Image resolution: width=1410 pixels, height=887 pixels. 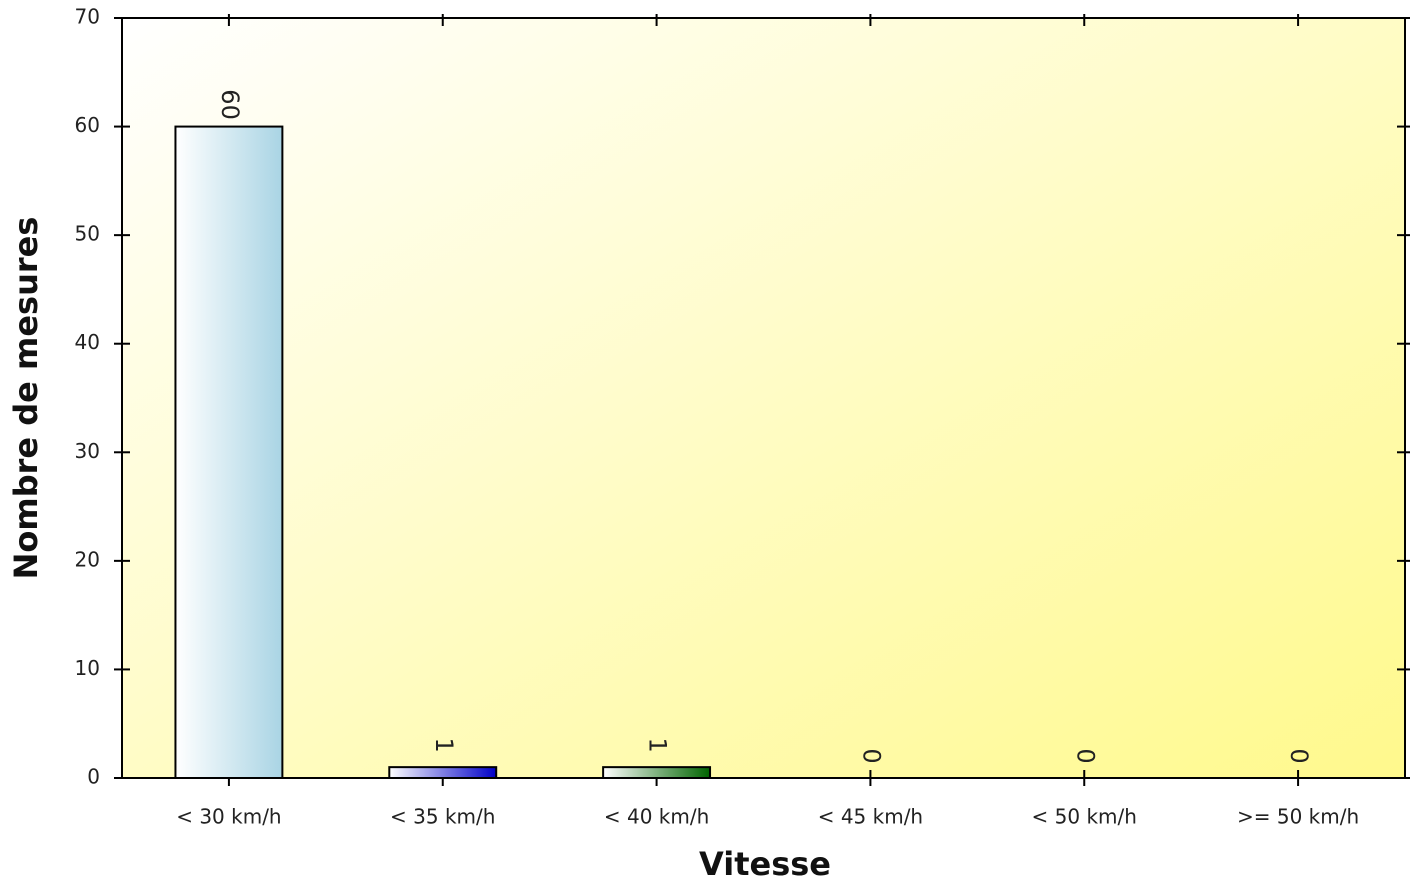 What do you see at coordinates (442, 817) in the screenshot?
I see `x-tick-label: < 35 km/h` at bounding box center [442, 817].